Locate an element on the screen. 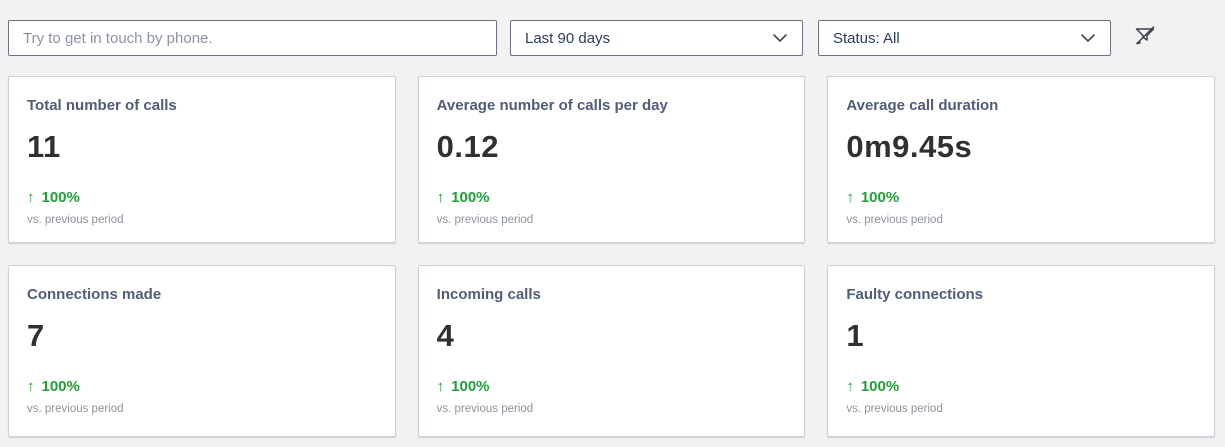 The image size is (1225, 447). card-title: Faulty connections is located at coordinates (915, 294).